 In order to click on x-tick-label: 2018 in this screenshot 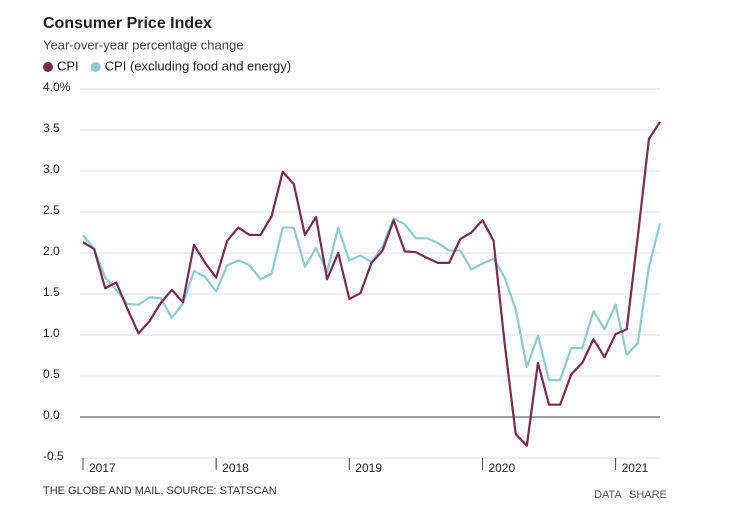, I will do `click(235, 468)`.